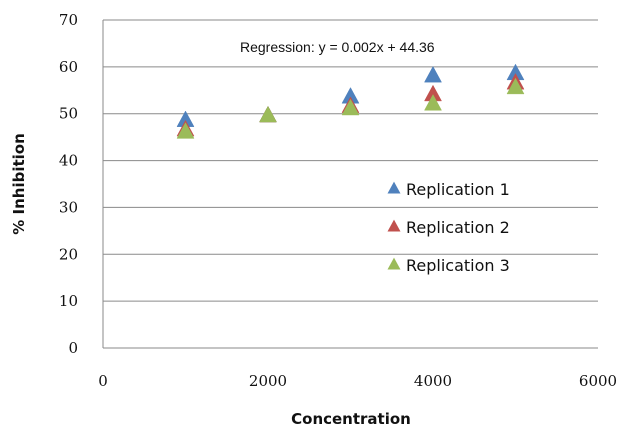 Image resolution: width=624 pixels, height=432 pixels. Describe the element at coordinates (268, 114) in the screenshot. I see `point-replication-3-2000` at that location.